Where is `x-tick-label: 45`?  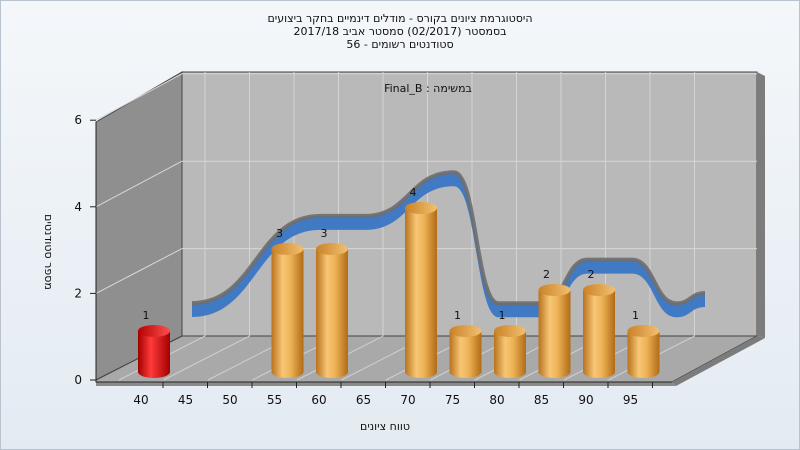
x-tick-label: 45 is located at coordinates (185, 400).